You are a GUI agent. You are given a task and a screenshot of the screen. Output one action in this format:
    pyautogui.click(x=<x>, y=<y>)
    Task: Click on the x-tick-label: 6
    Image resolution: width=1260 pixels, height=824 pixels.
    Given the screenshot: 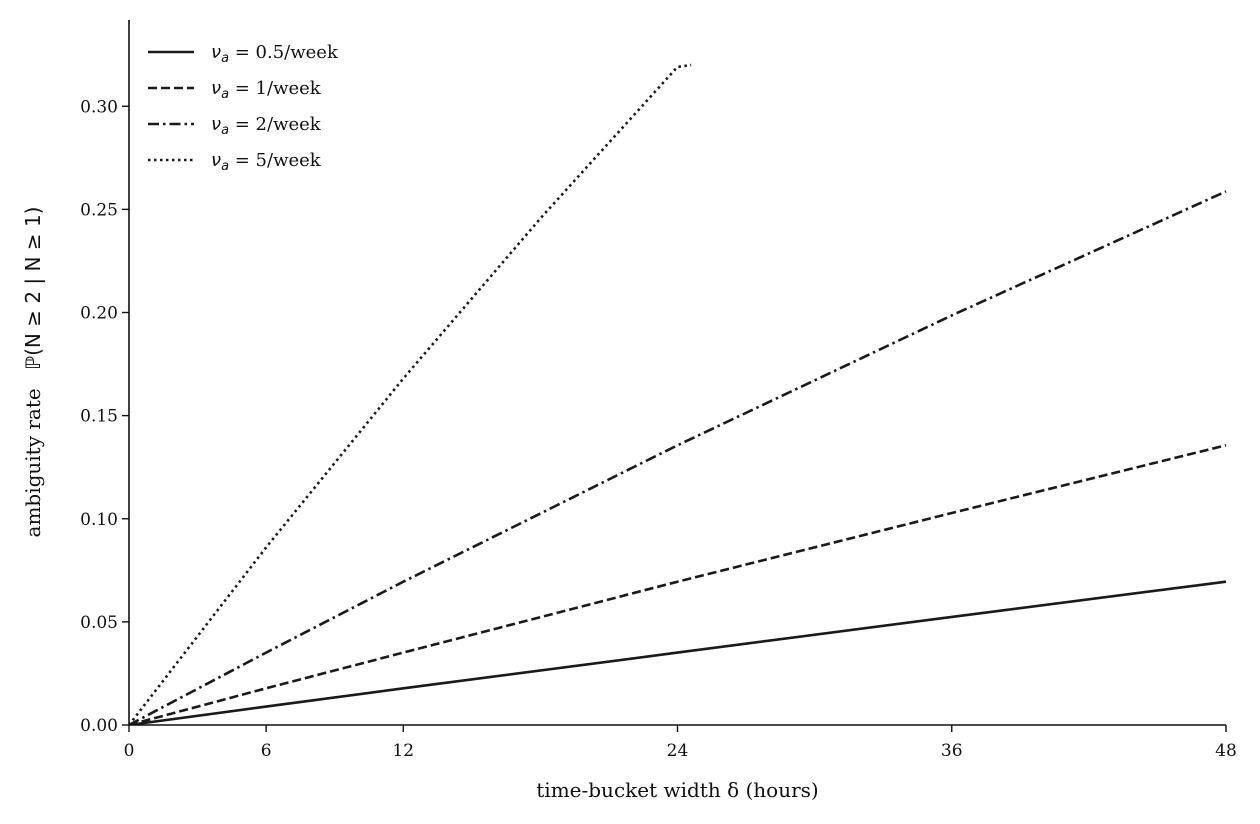 What is the action you would take?
    pyautogui.click(x=266, y=751)
    